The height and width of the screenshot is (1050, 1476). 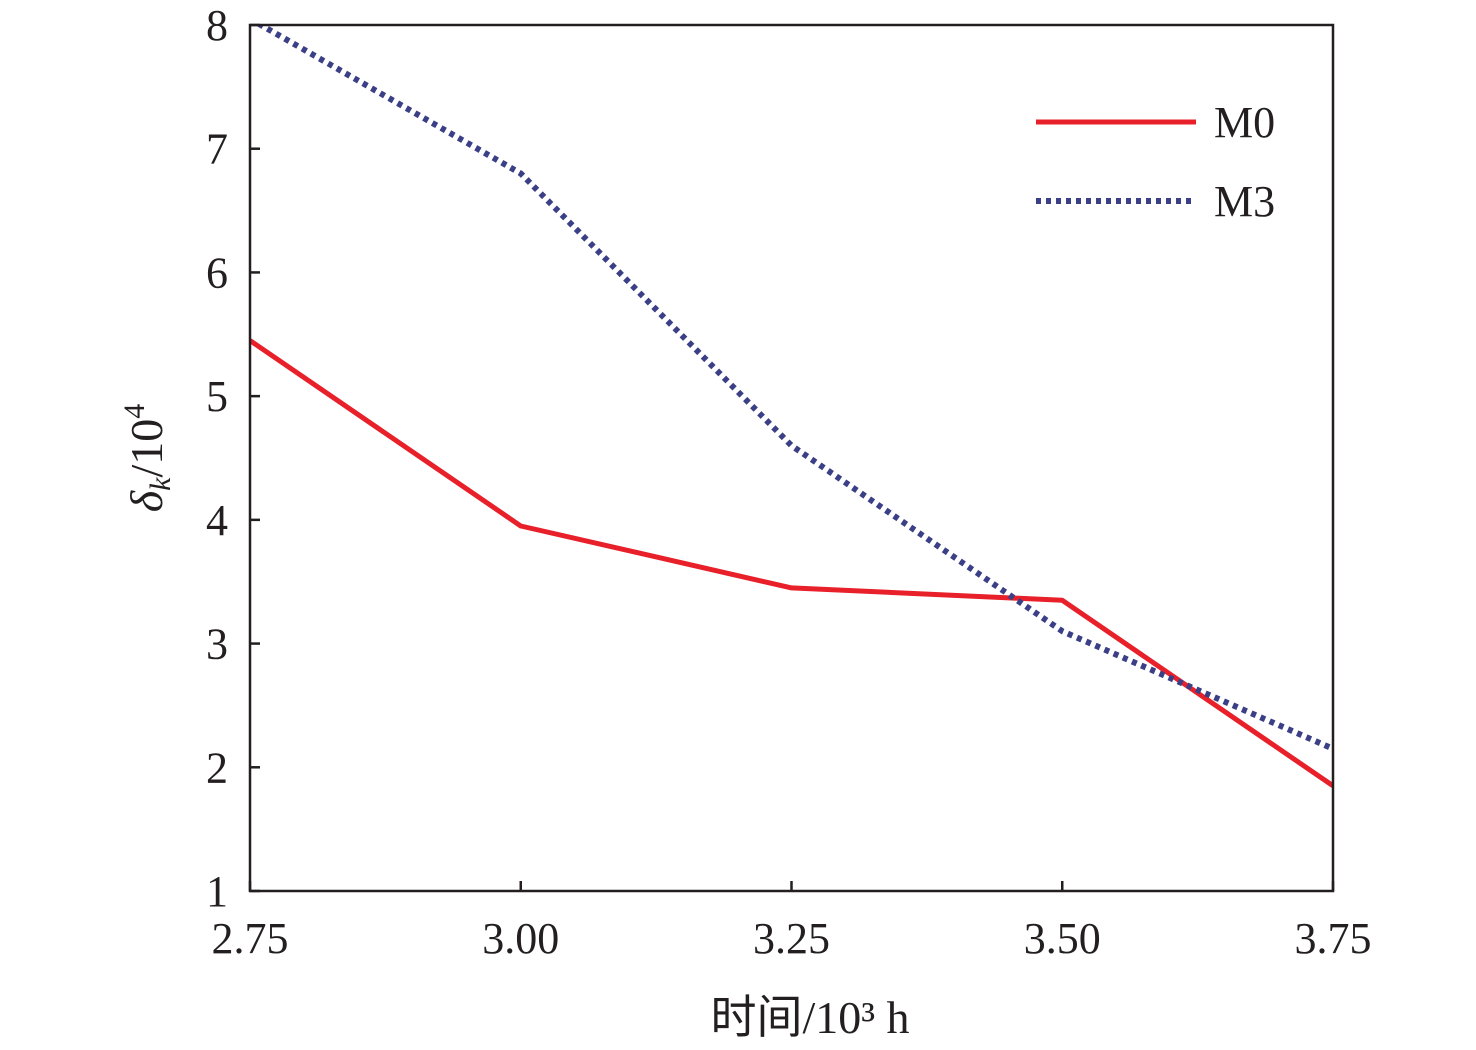 What do you see at coordinates (1333, 938) in the screenshot?
I see `x-tick-label: 3.75` at bounding box center [1333, 938].